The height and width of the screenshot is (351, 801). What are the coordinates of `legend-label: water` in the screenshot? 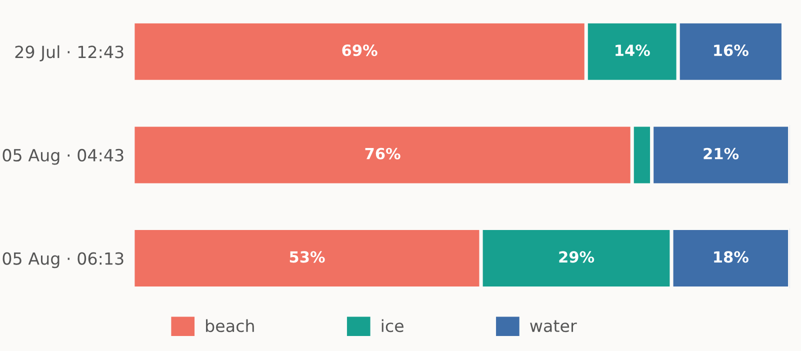 It's located at (553, 326).